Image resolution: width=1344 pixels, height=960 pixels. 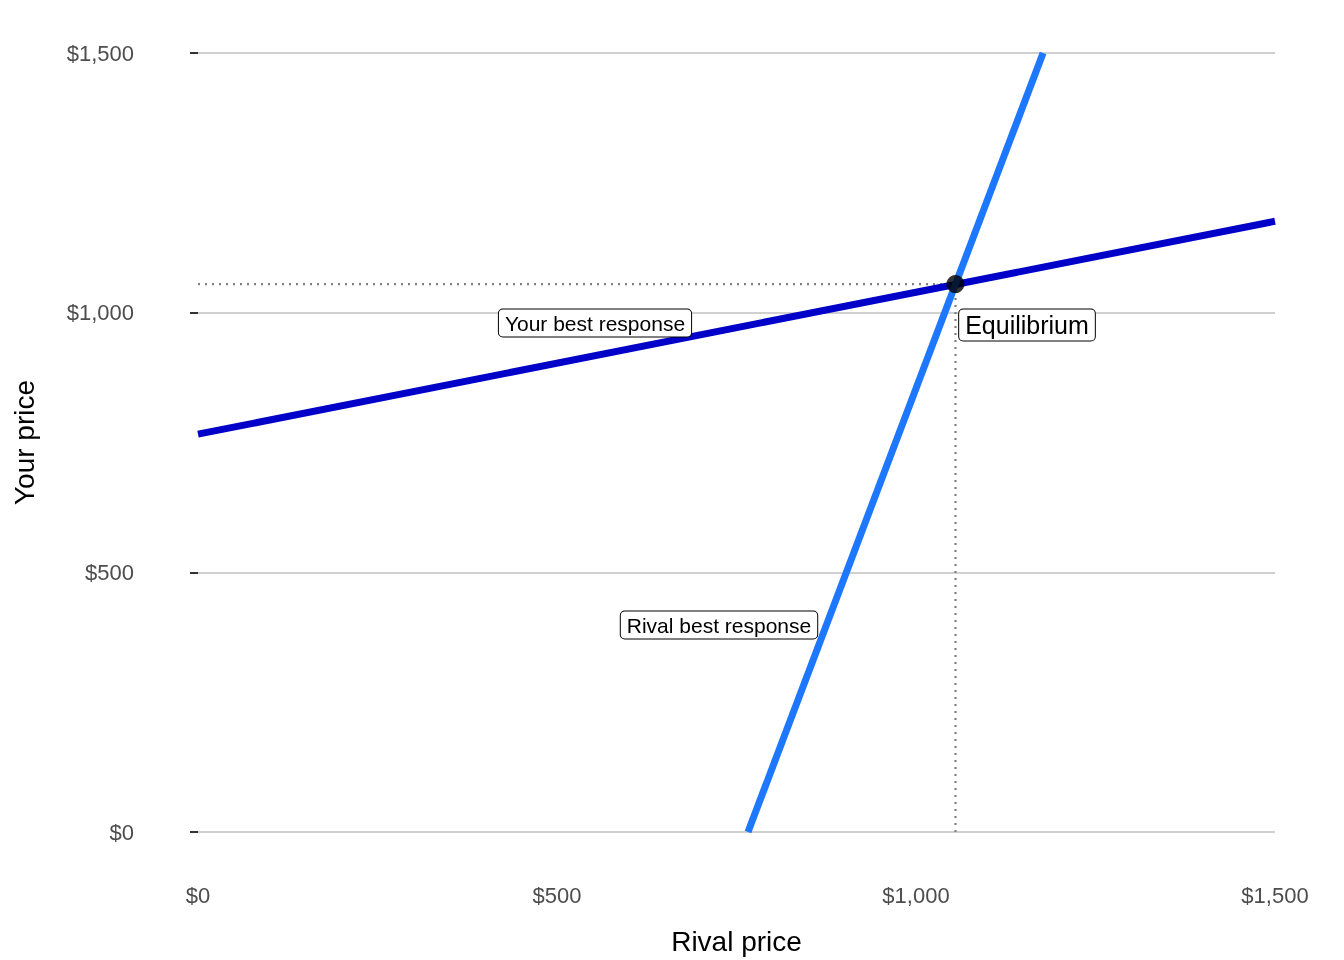 I want to click on x-tick-label: $0, so click(x=198, y=895).